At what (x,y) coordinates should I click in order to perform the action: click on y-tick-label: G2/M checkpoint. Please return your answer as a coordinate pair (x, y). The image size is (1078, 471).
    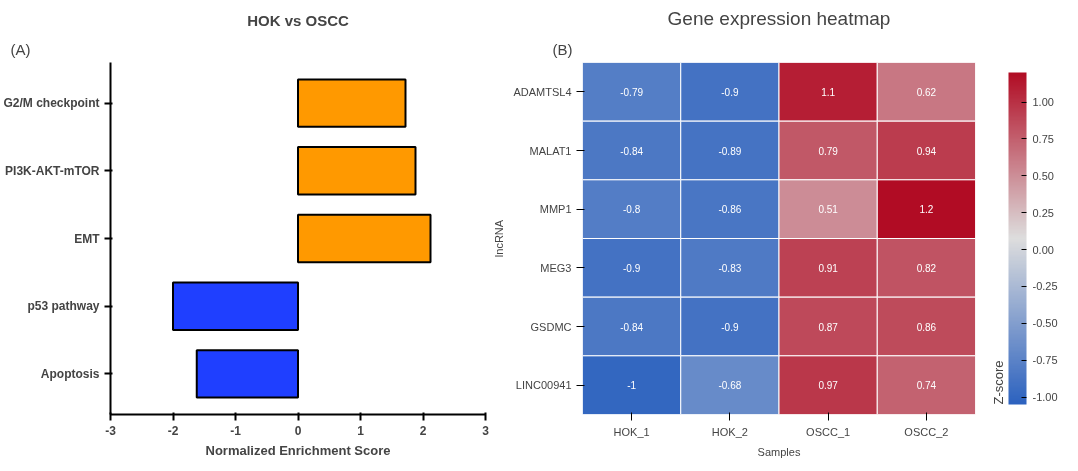
    Looking at the image, I should click on (51, 103).